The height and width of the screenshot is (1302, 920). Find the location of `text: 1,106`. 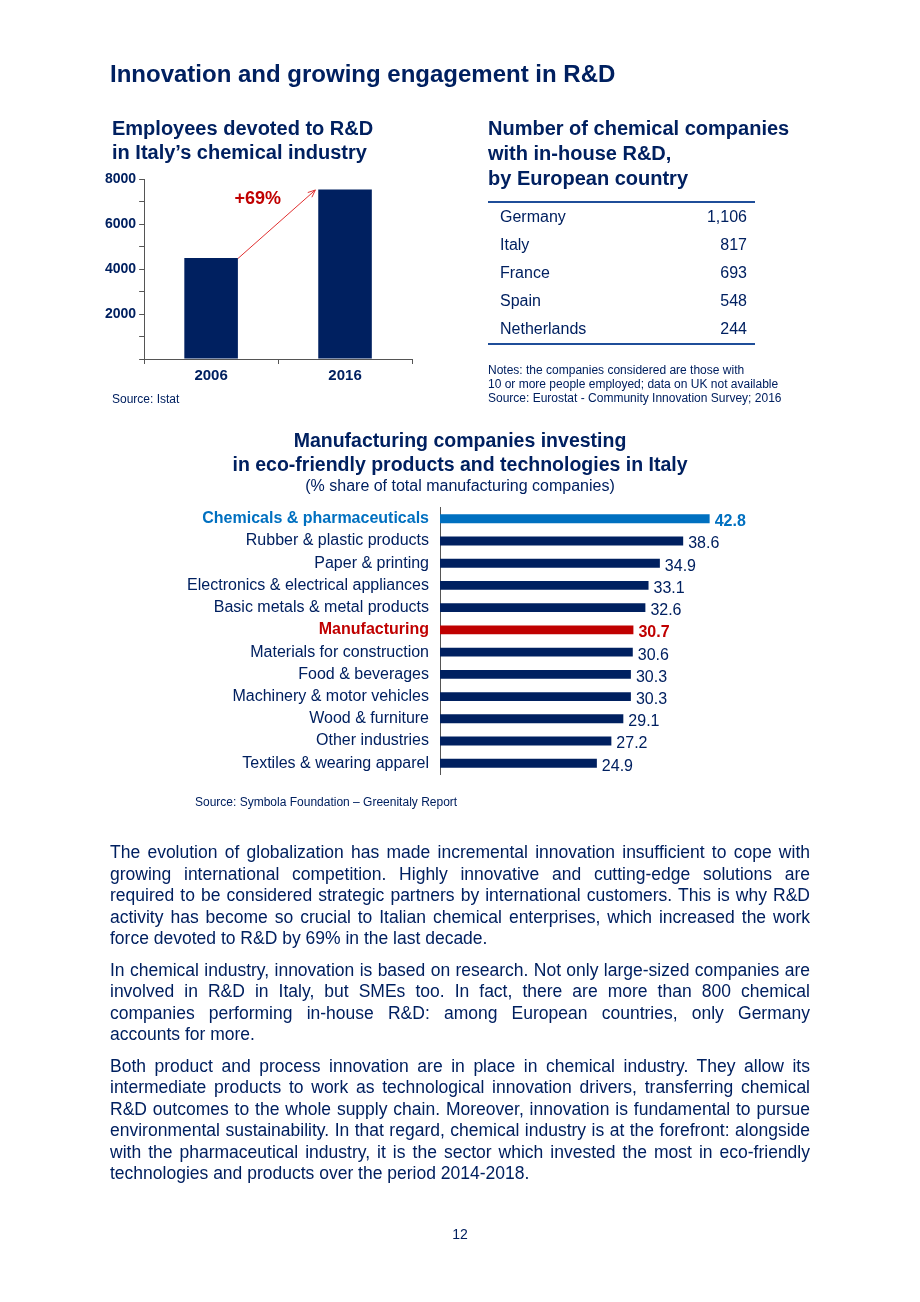

text: 1,106 is located at coordinates (726, 216).